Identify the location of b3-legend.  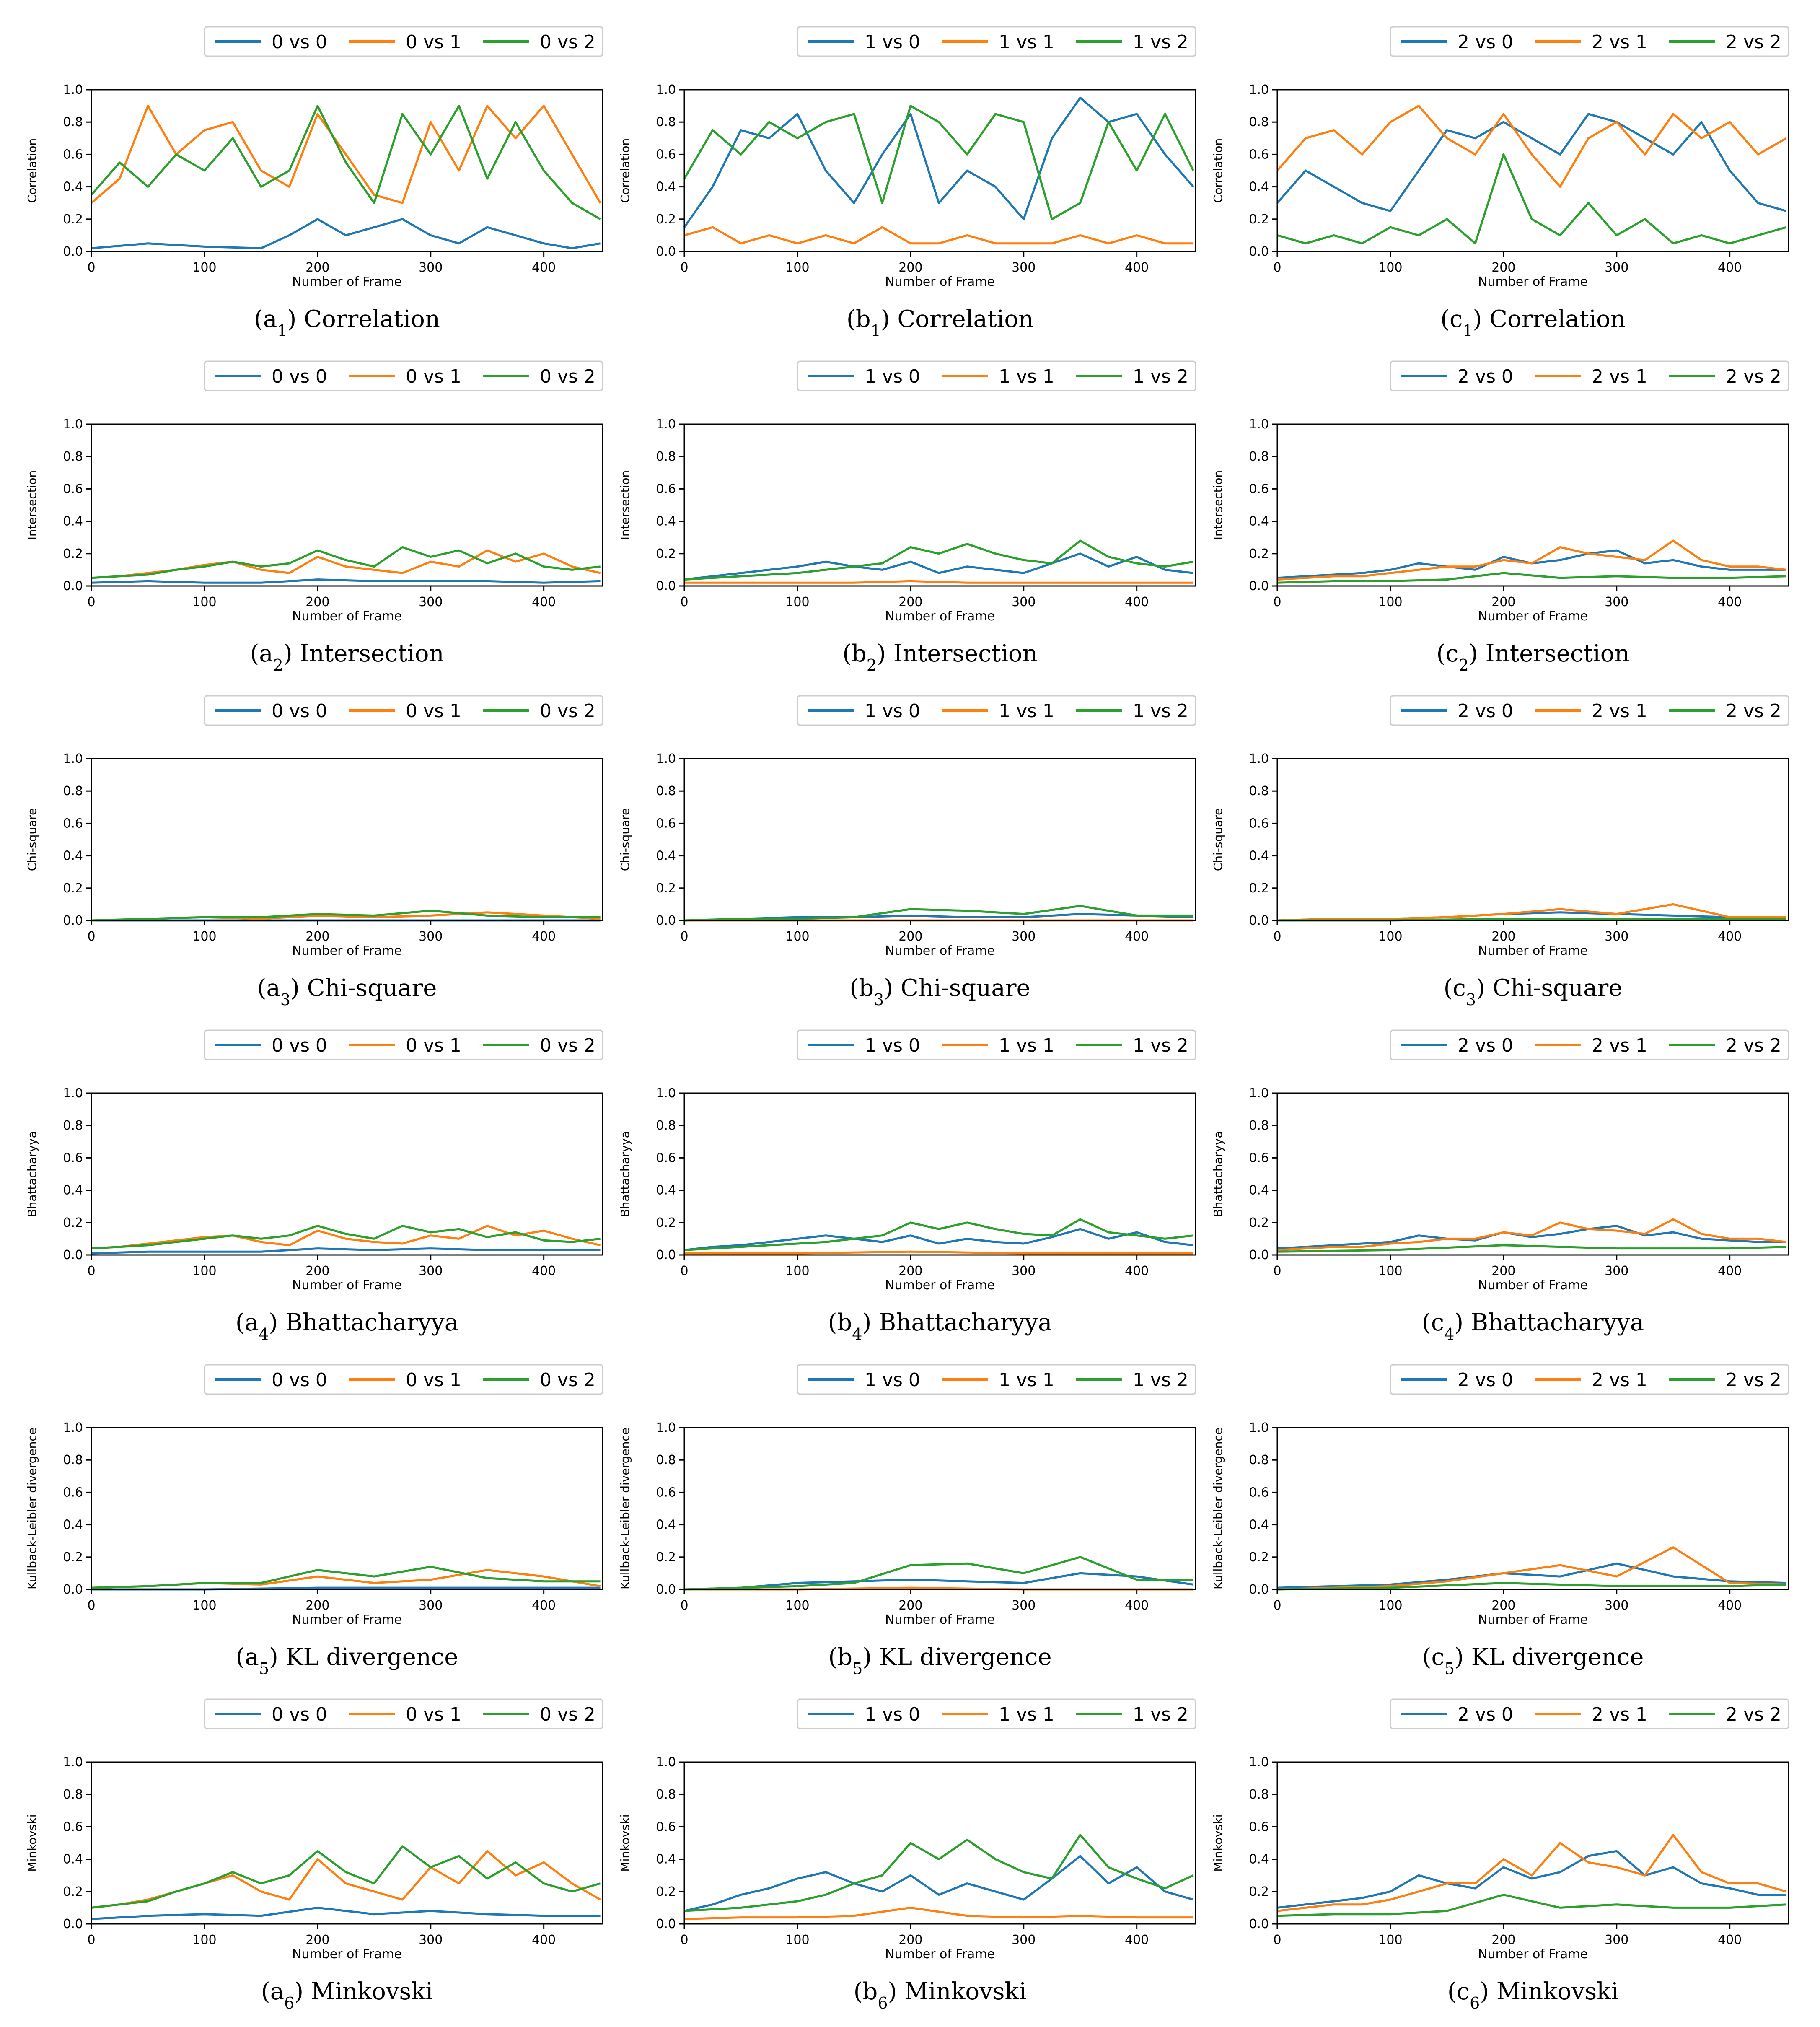
(996, 710).